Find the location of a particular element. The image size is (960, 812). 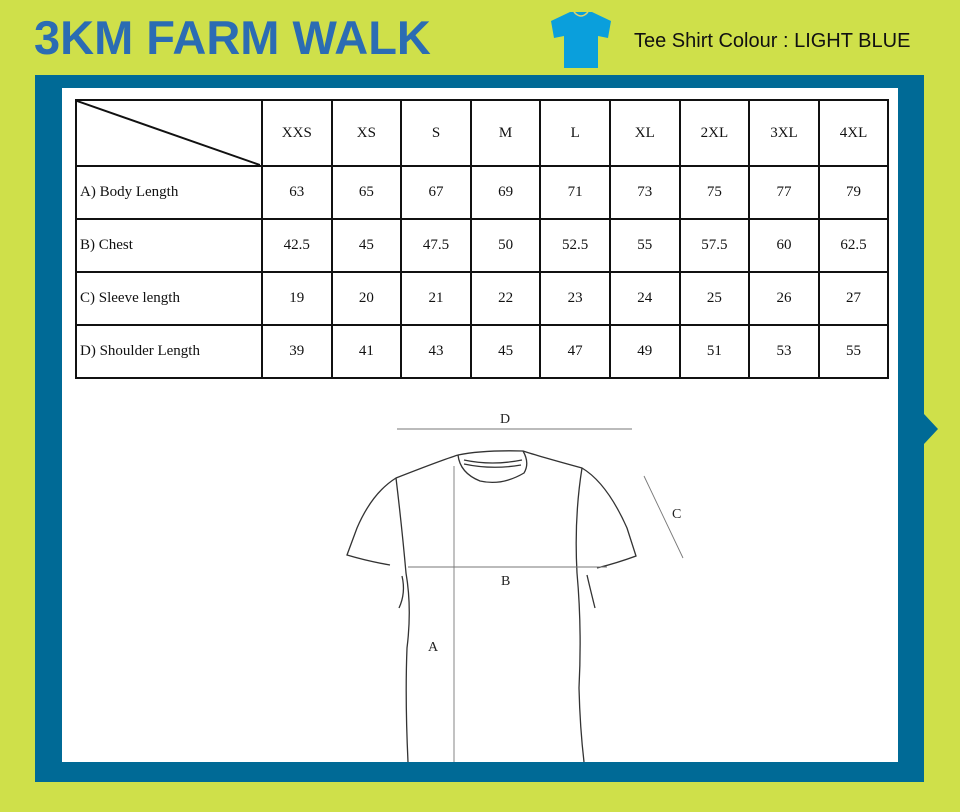

measurement-value: 43 is located at coordinates (436, 351).